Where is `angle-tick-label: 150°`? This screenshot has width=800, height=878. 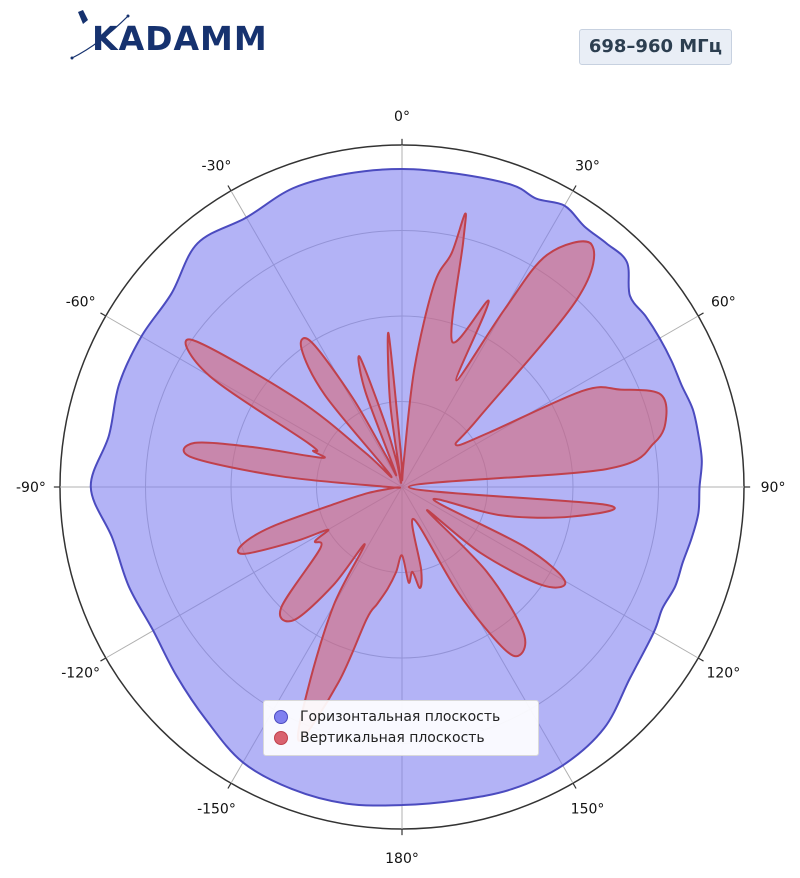 angle-tick-label: 150° is located at coordinates (588, 809).